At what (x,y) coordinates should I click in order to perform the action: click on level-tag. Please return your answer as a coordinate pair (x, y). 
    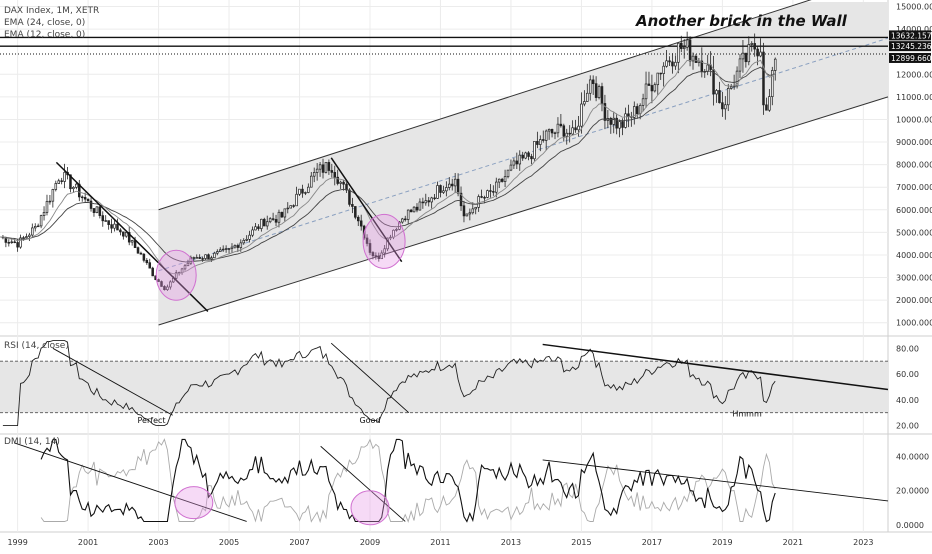
    Looking at the image, I should click on (910, 57).